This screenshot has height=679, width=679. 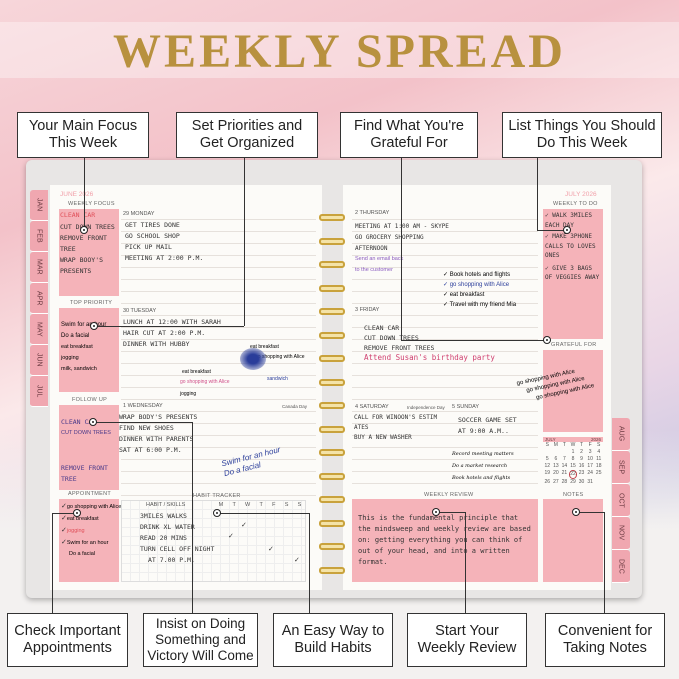 I want to click on calendar-day: 18, so click(x=598, y=466).